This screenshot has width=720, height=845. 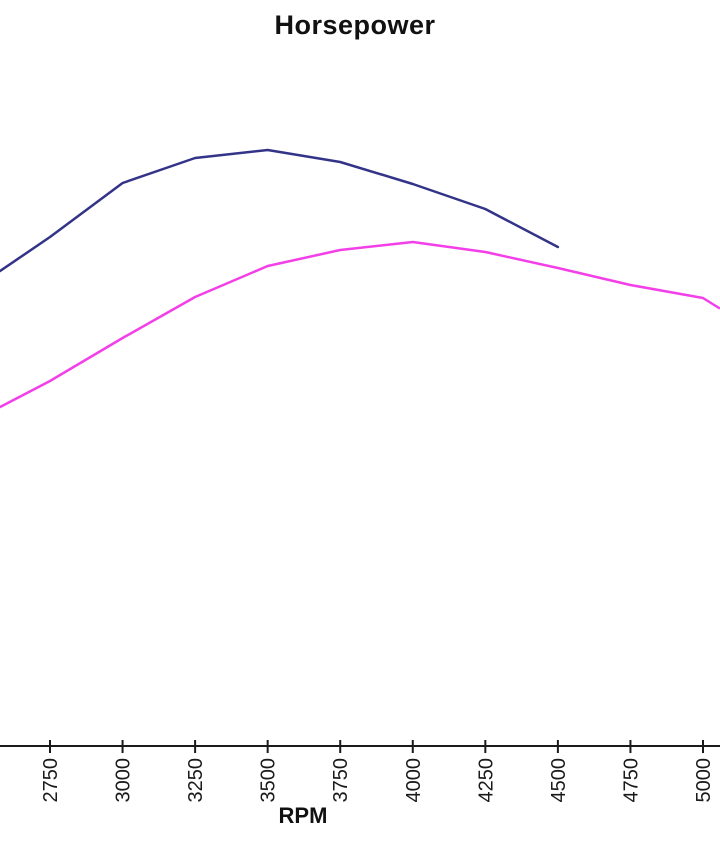 I want to click on x-tick-label-3250: 3250, so click(x=196, y=780).